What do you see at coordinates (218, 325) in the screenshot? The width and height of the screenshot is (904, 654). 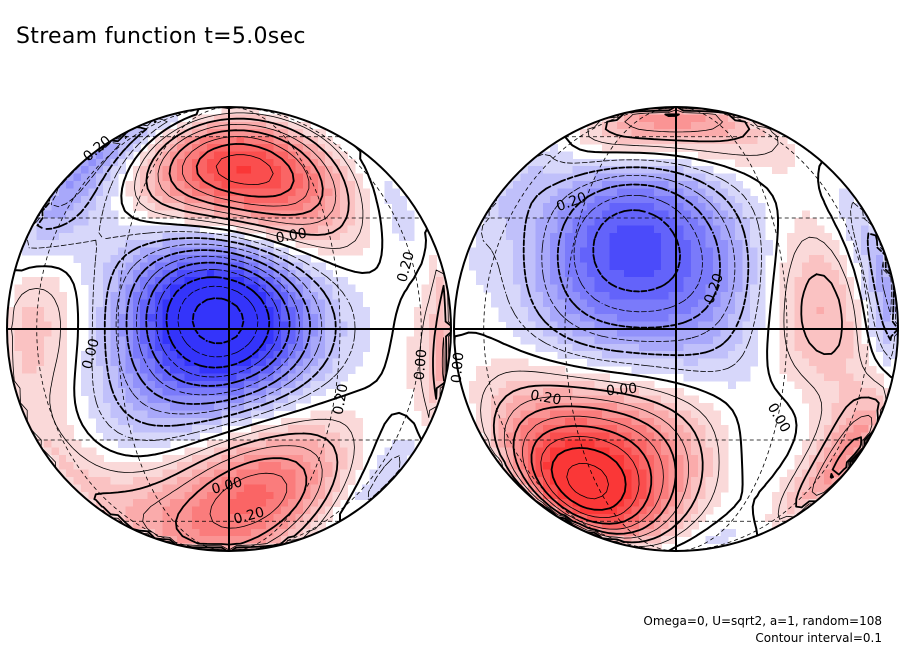 I see `contour-line` at bounding box center [218, 325].